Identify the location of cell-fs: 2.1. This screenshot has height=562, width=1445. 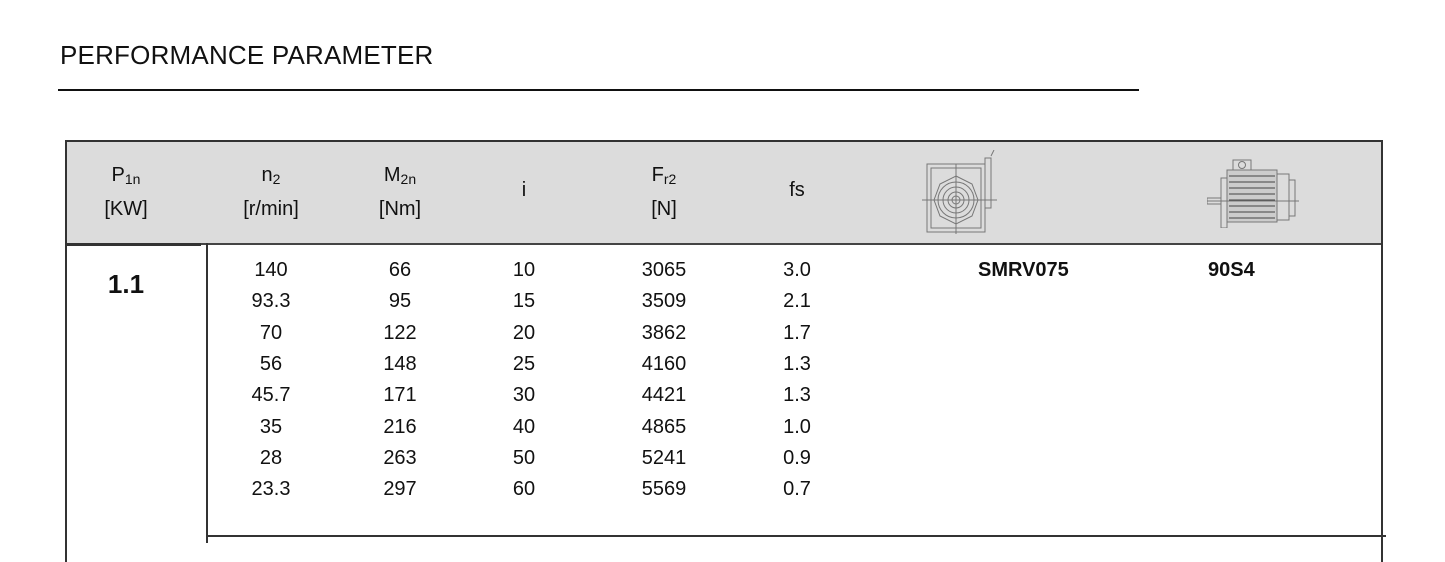
(797, 301).